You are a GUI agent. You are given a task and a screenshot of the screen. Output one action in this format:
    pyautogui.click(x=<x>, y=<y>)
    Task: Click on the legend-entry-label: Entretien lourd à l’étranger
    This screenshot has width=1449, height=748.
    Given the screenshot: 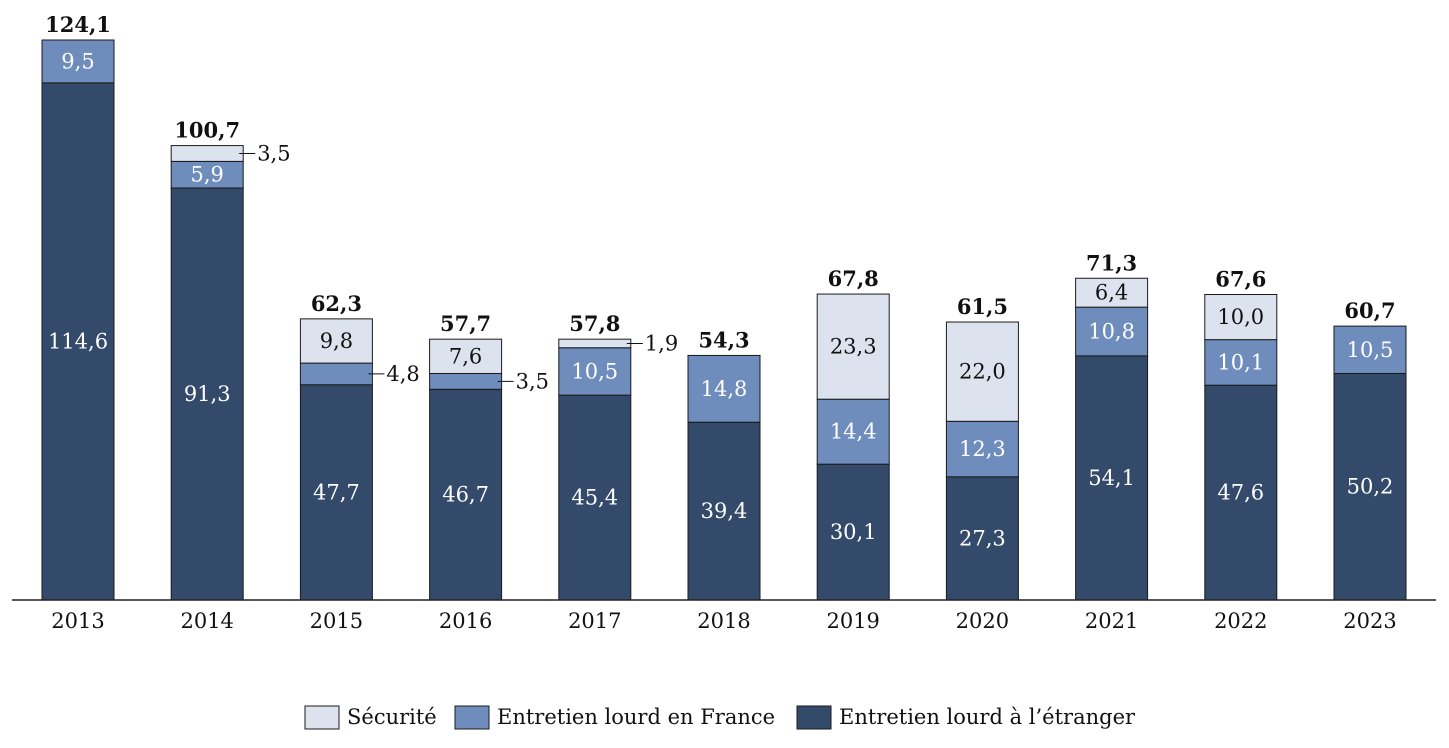 What is the action you would take?
    pyautogui.click(x=987, y=717)
    